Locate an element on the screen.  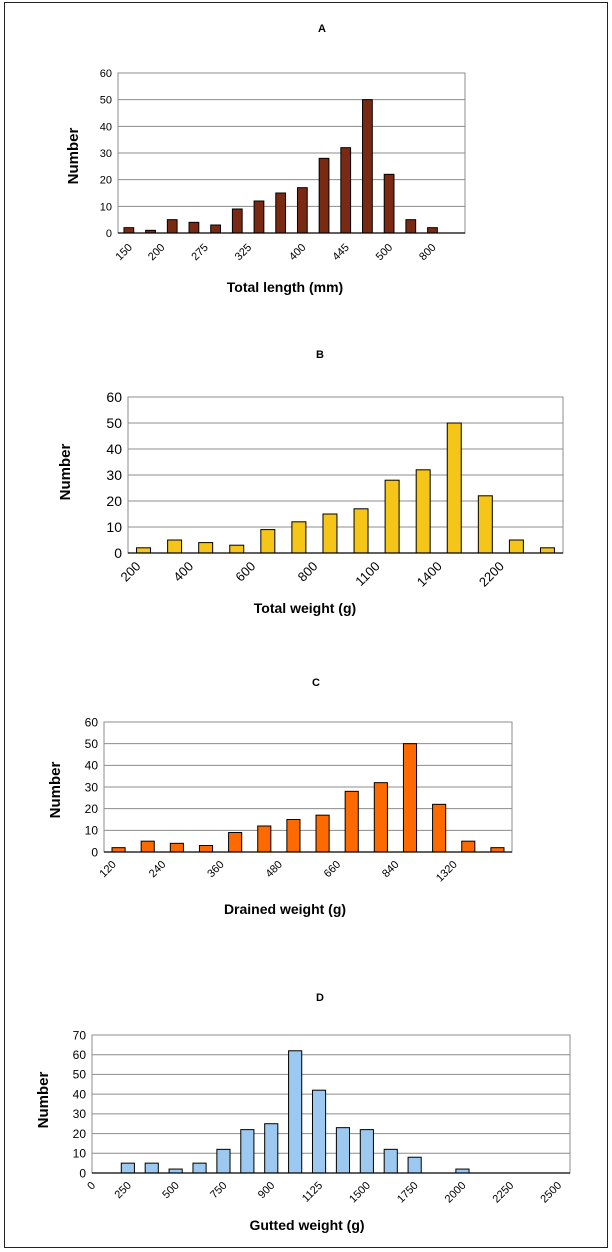
chart-b-xlabel: Total weight (g) is located at coordinates (305, 608).